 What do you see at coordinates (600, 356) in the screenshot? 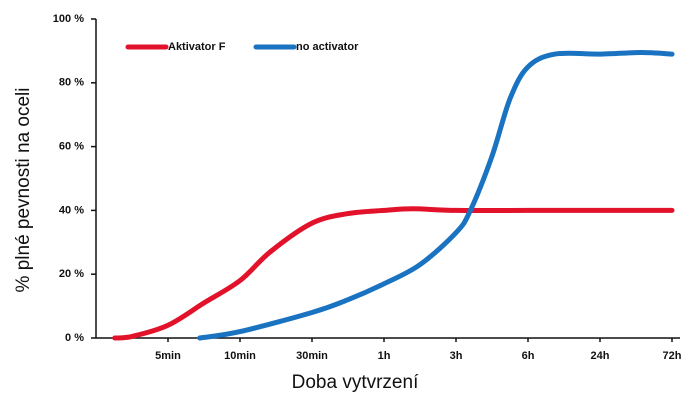
I see `x-tick-label: 24h` at bounding box center [600, 356].